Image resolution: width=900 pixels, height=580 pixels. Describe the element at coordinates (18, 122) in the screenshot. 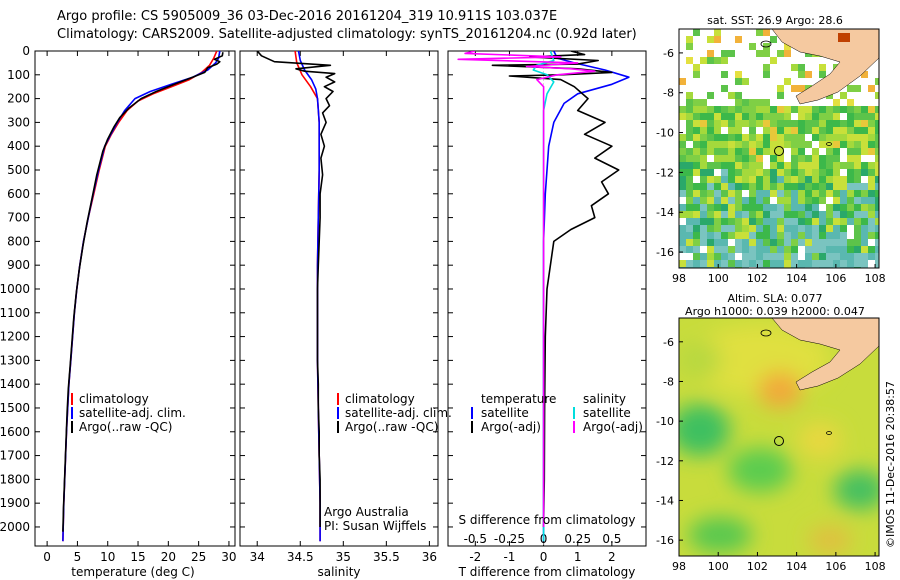

I see `y-tick-label: 300` at that location.